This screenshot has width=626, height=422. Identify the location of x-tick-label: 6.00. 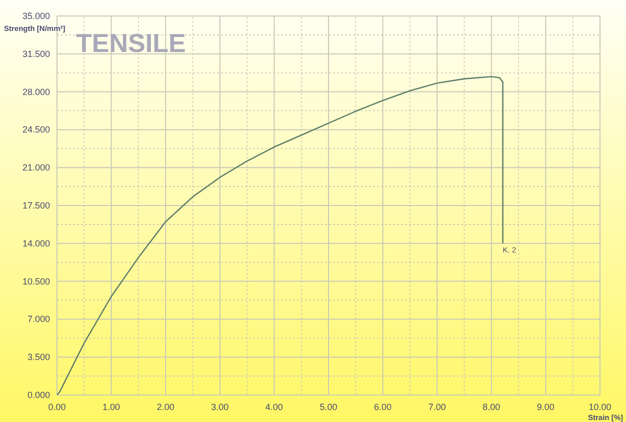
(383, 407).